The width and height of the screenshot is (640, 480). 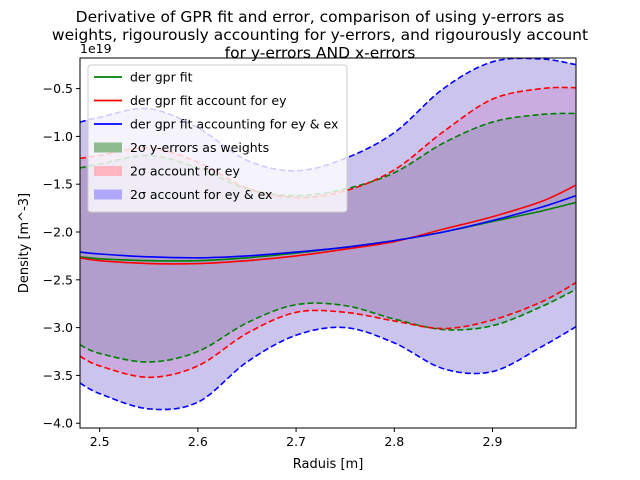 I want to click on y-tick-label: −1.0, so click(x=58, y=136).